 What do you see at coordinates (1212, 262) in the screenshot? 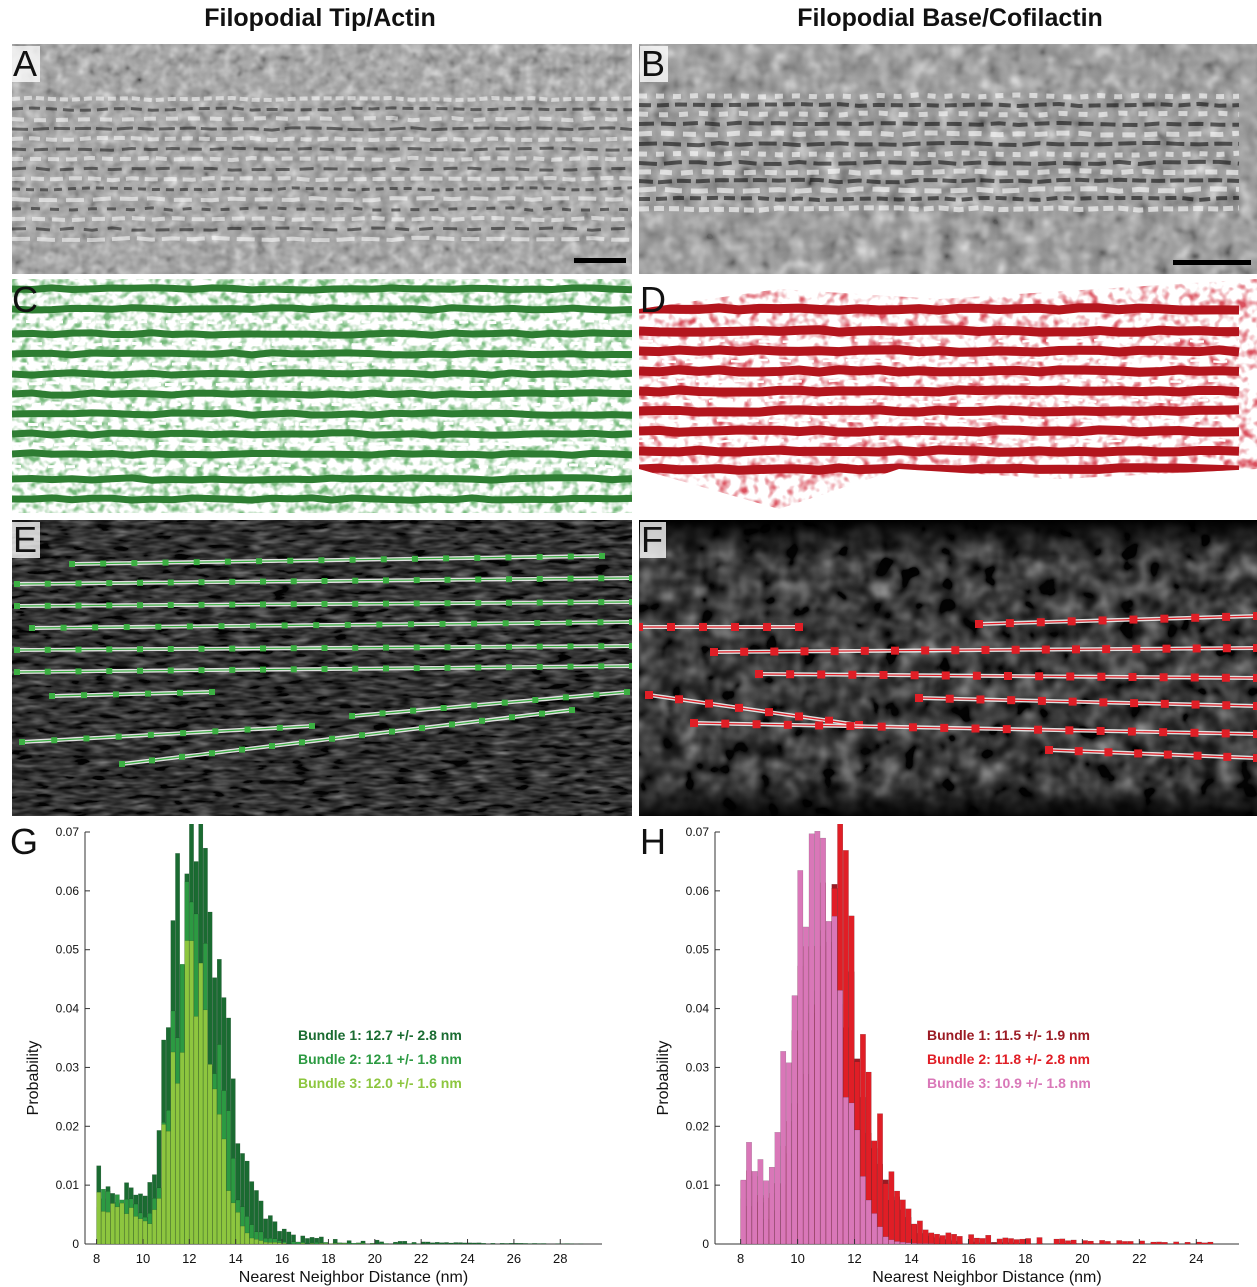
I see `scale-bar` at bounding box center [1212, 262].